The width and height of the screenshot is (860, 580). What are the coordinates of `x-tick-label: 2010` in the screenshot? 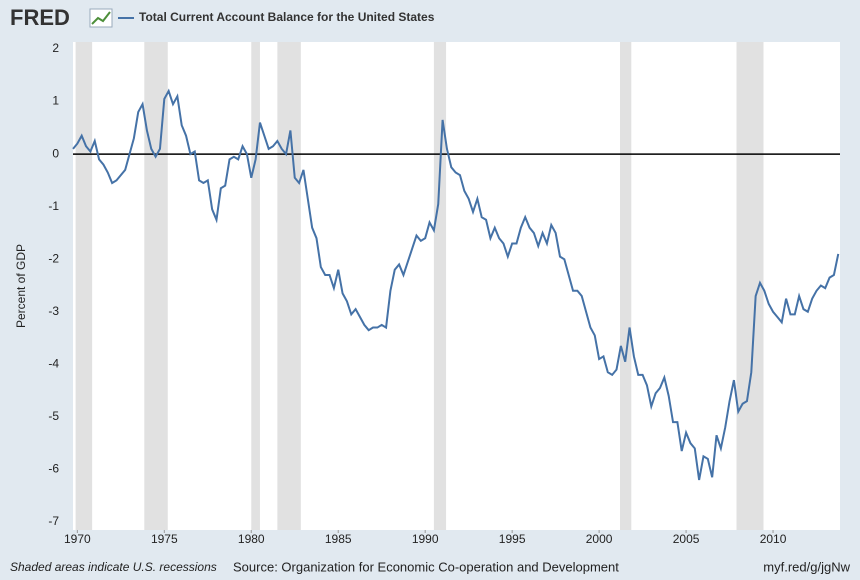 It's located at (773, 539).